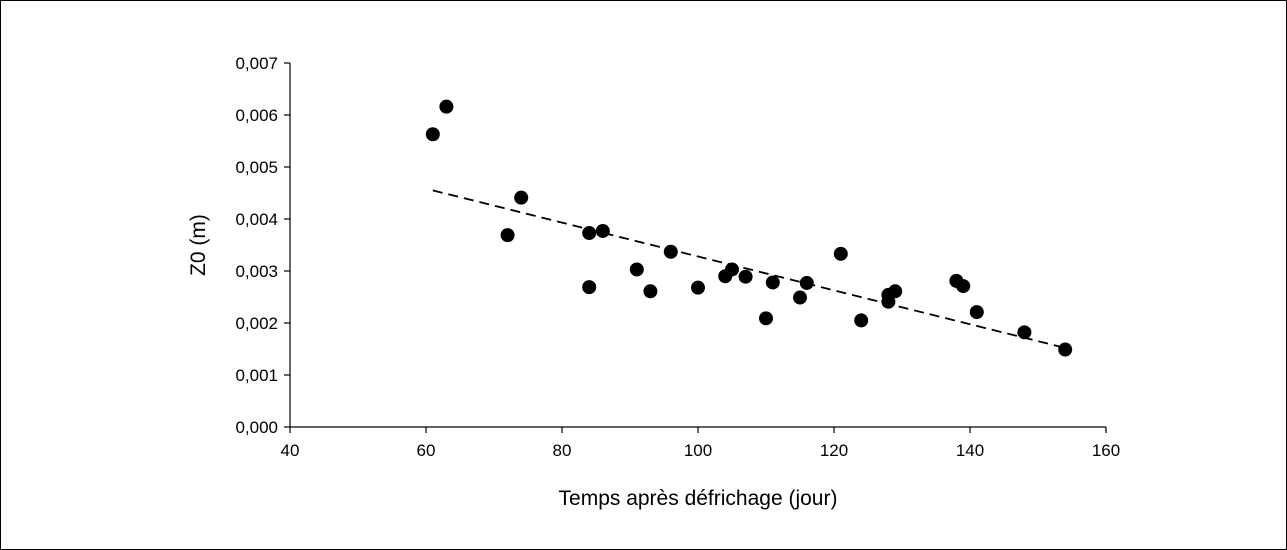 The height and width of the screenshot is (550, 1287). I want to click on x-tick-label: 140, so click(970, 450).